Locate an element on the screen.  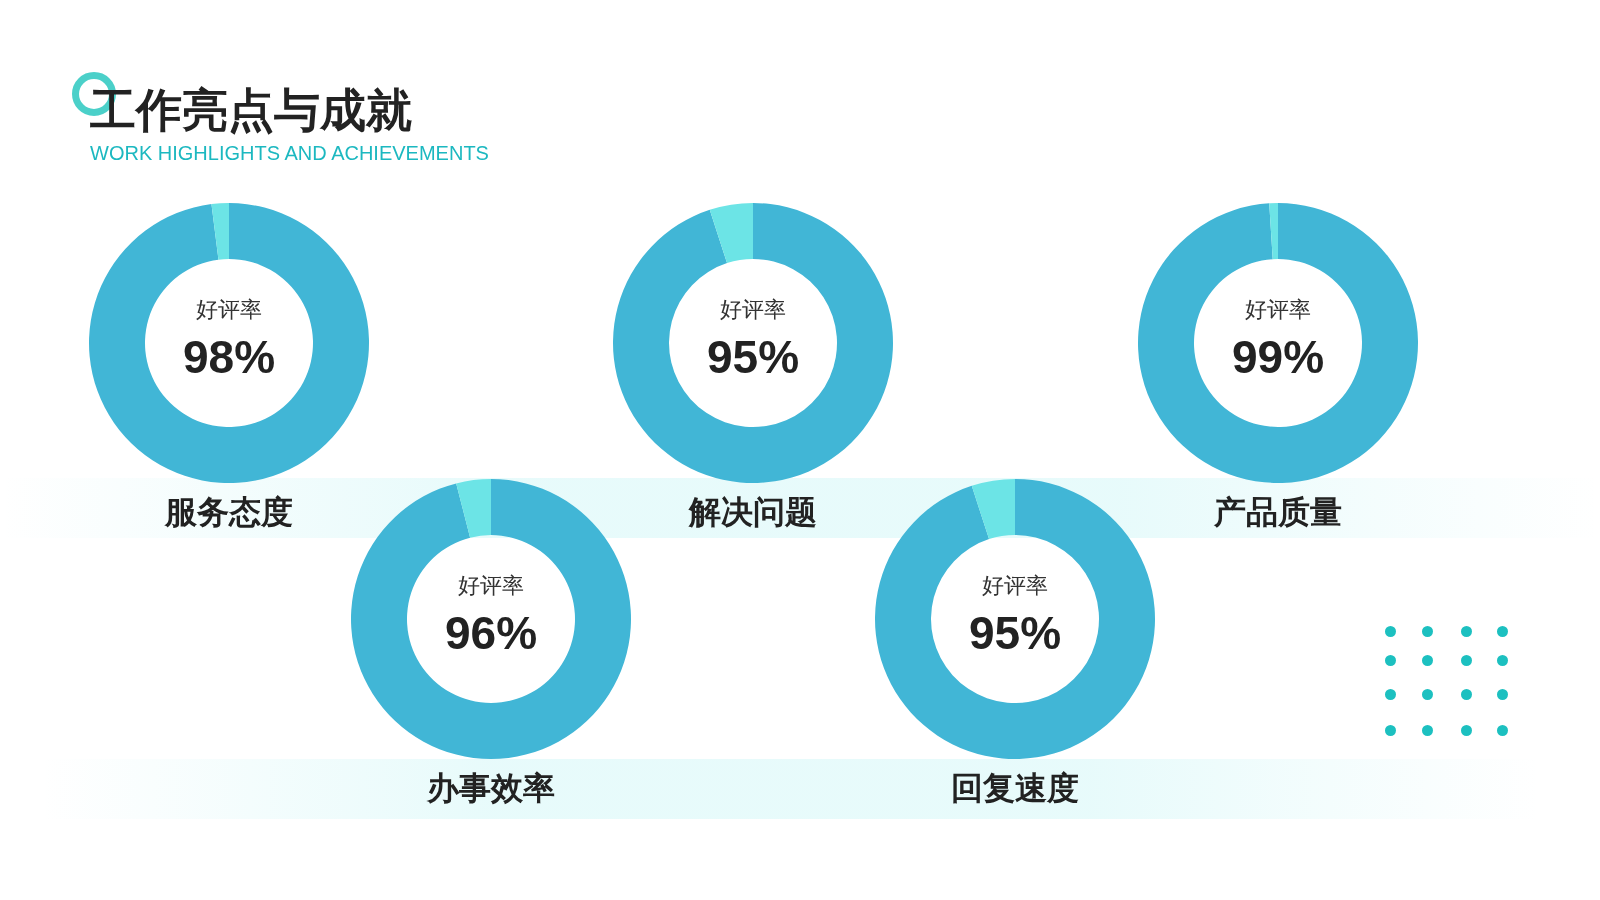
text: 办事效率 is located at coordinates (491, 788).